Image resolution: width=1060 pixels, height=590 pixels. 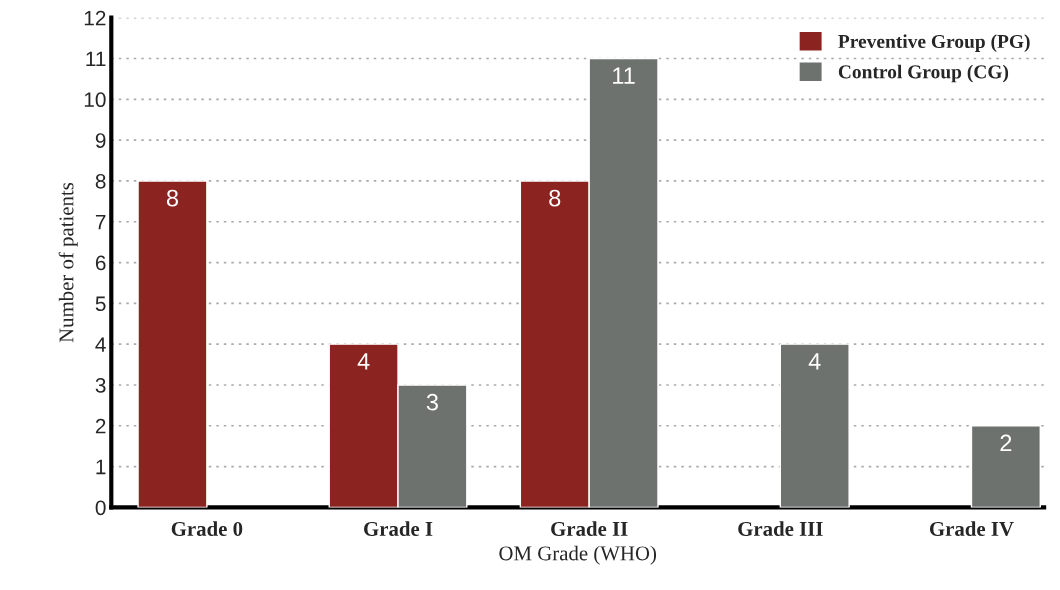 I want to click on y-tick-label: 1, so click(x=101, y=467).